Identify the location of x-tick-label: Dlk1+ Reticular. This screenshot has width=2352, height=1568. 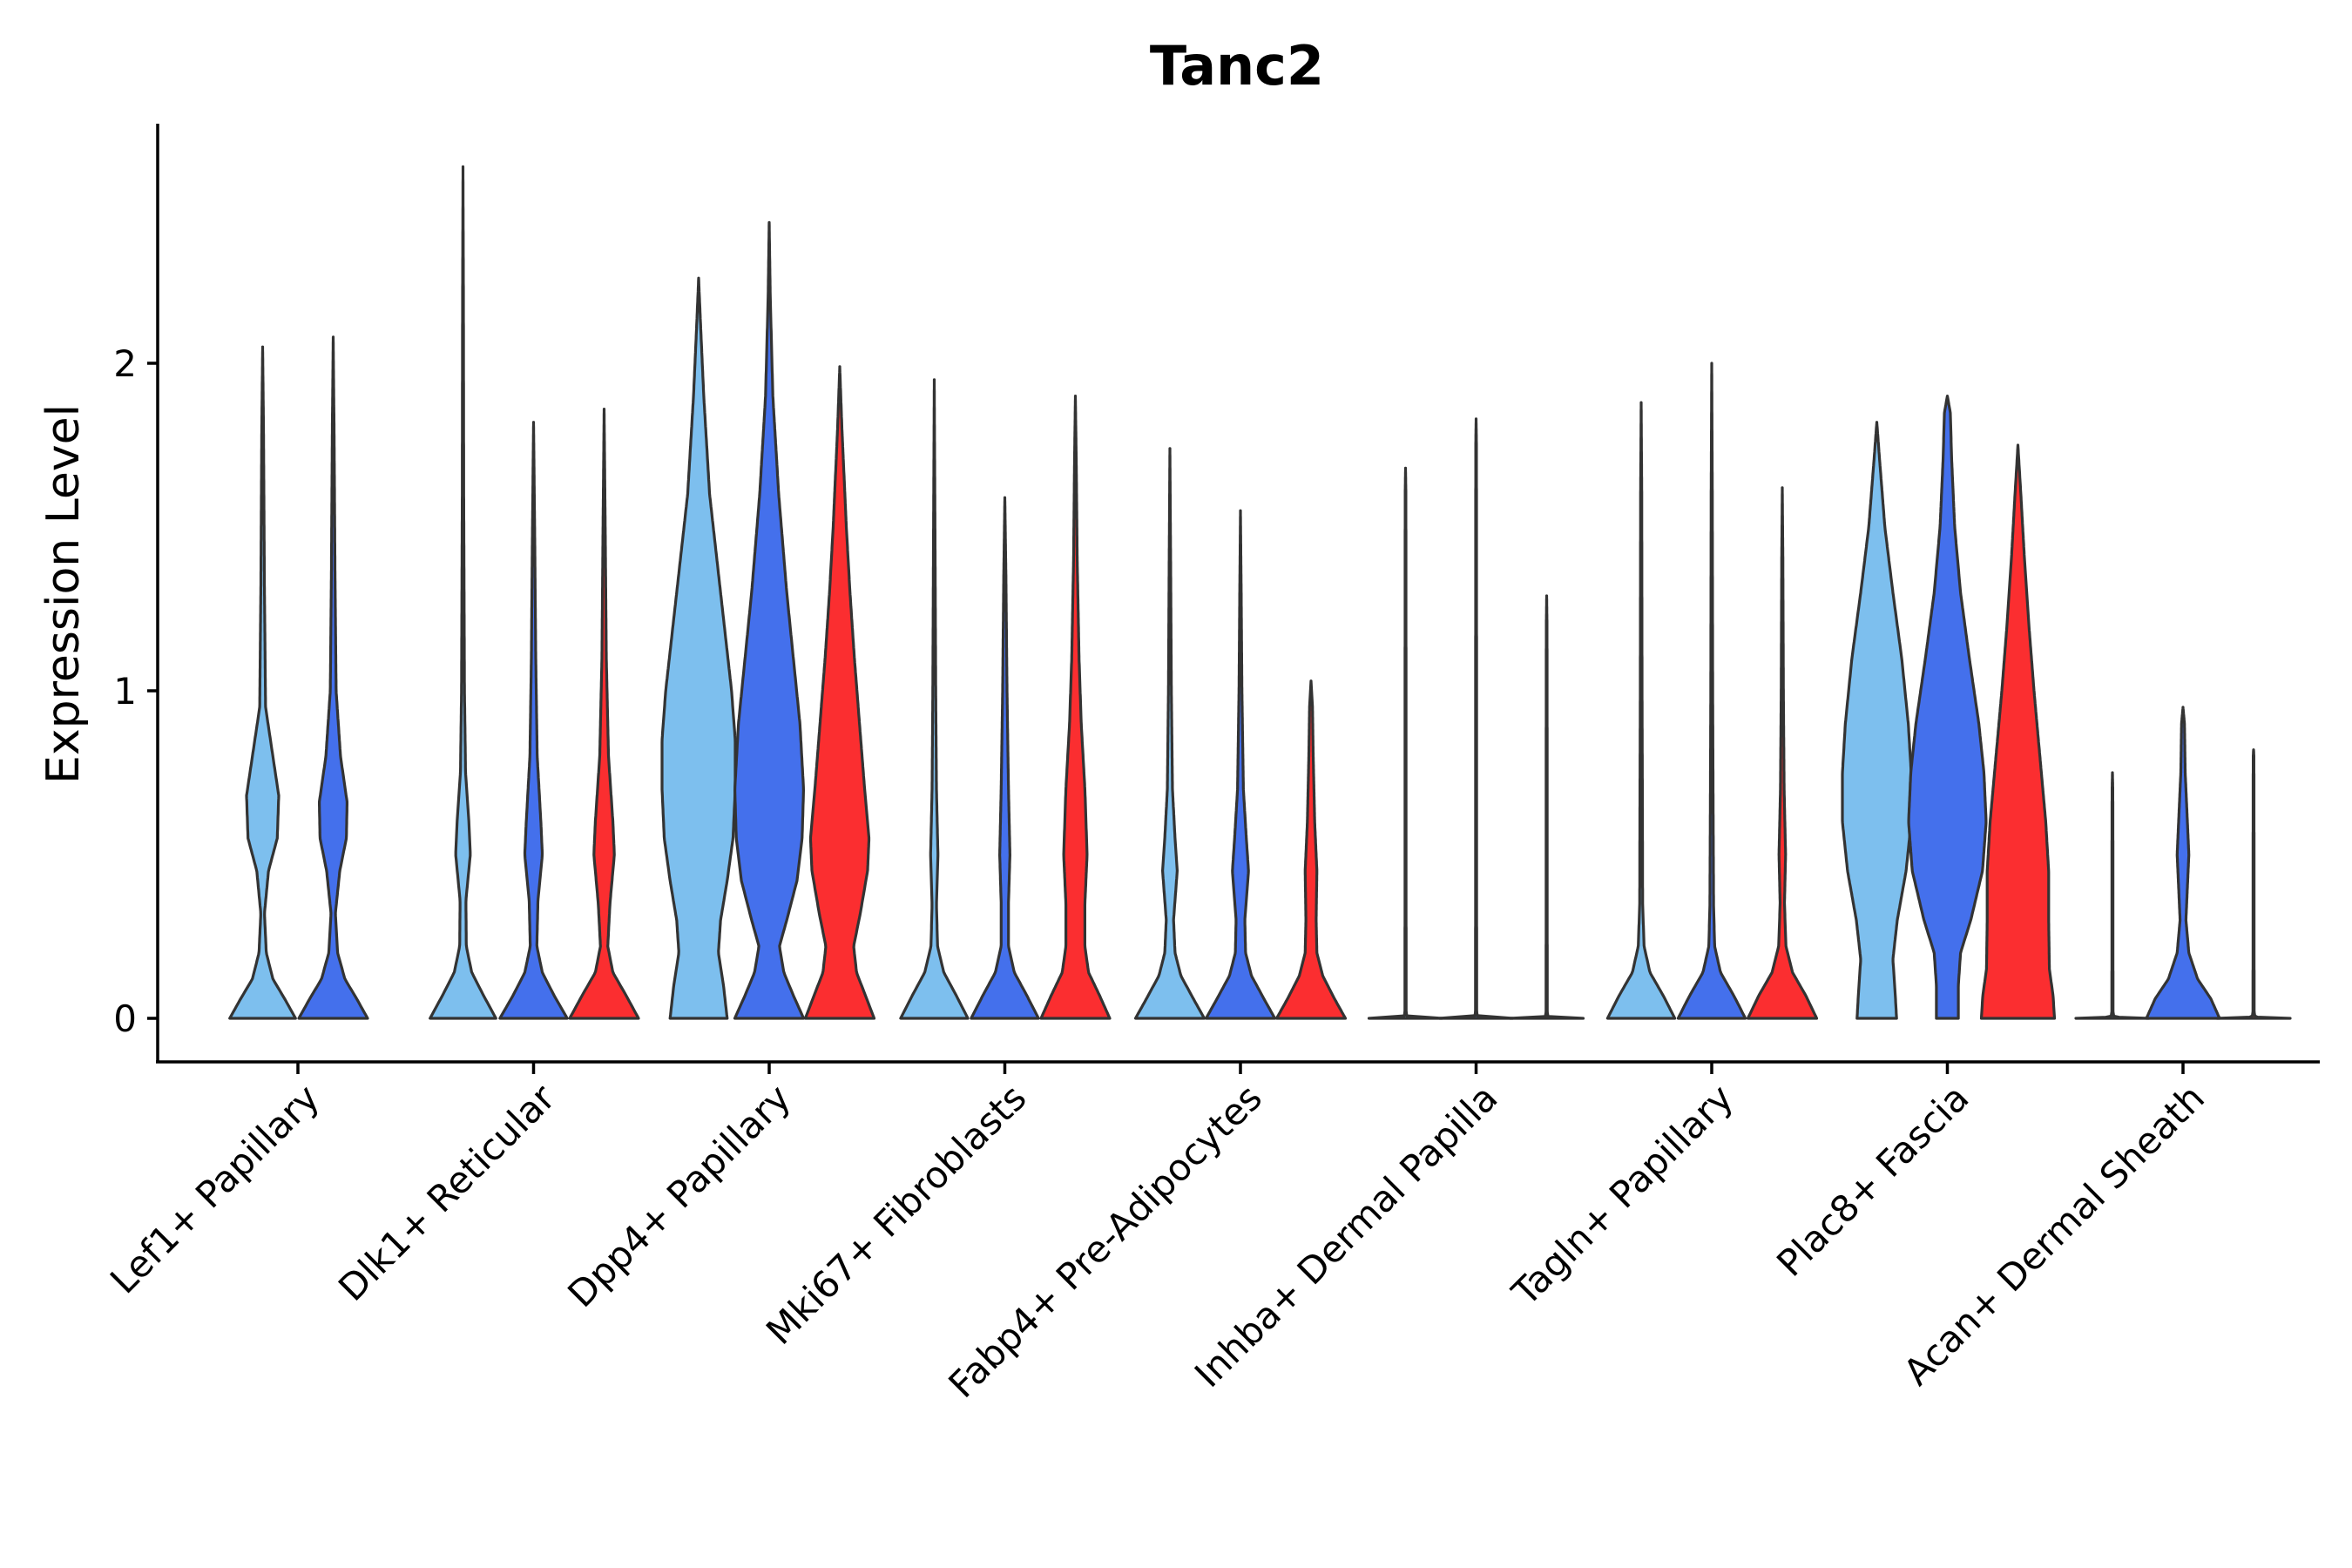
(447, 1192).